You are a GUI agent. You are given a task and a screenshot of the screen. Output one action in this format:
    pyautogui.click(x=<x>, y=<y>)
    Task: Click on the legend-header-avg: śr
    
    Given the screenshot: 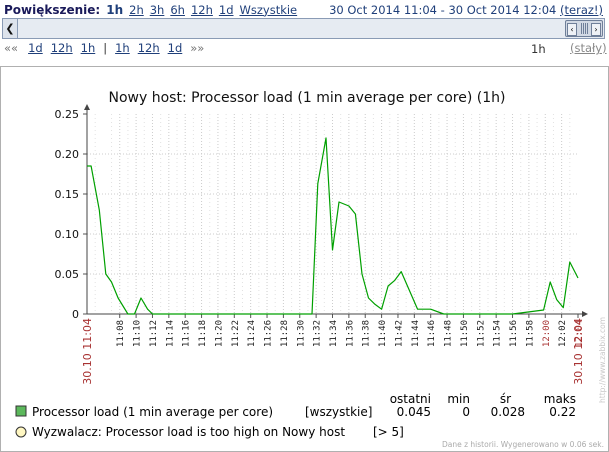 What is the action you would take?
    pyautogui.click(x=505, y=399)
    